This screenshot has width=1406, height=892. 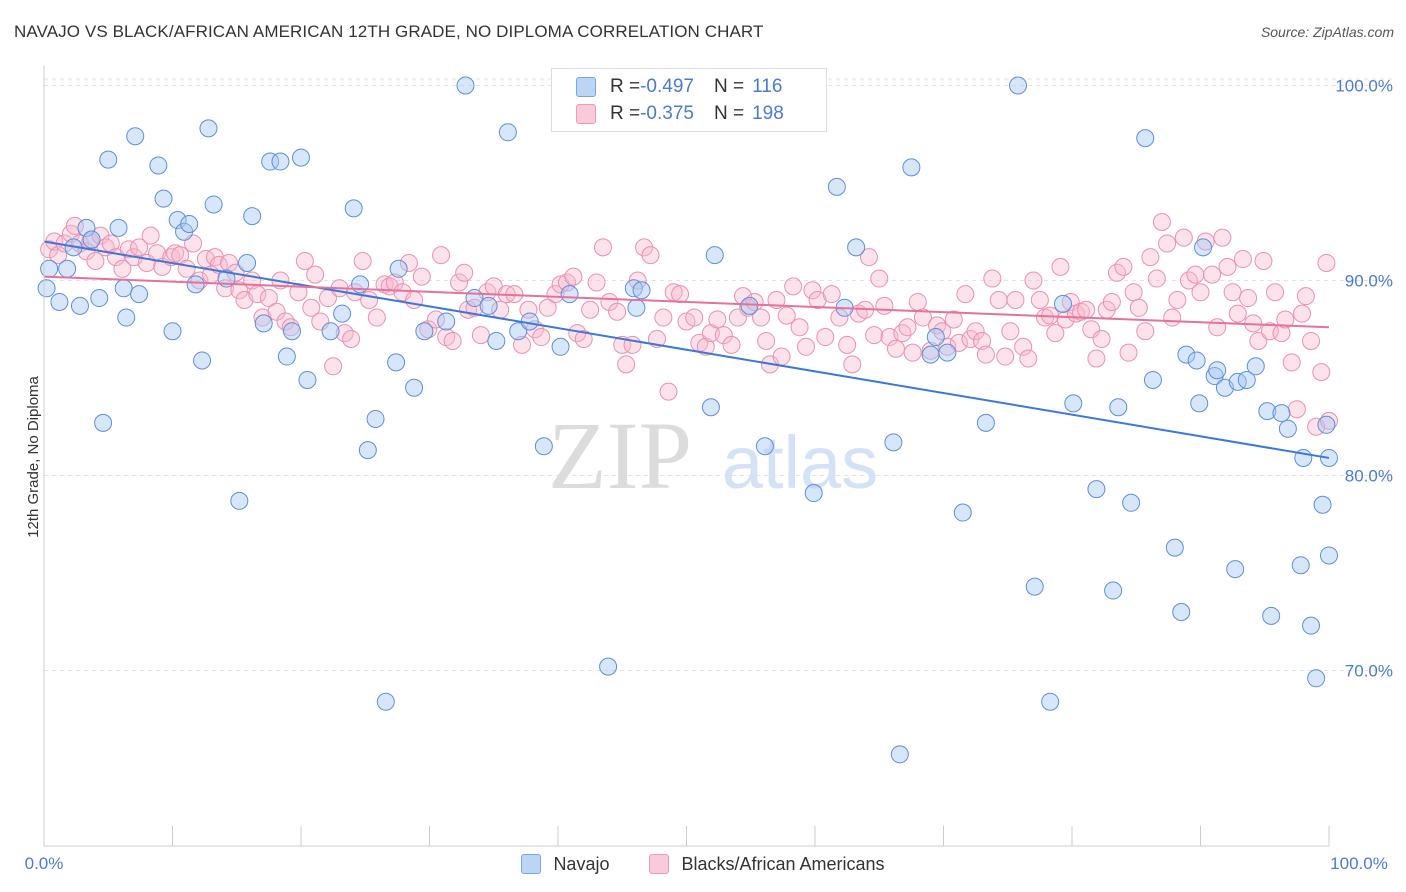 What do you see at coordinates (689, 100) in the screenshot?
I see `legend: R = -0.497 N = 116 R = -0.375 N = 198` at bounding box center [689, 100].